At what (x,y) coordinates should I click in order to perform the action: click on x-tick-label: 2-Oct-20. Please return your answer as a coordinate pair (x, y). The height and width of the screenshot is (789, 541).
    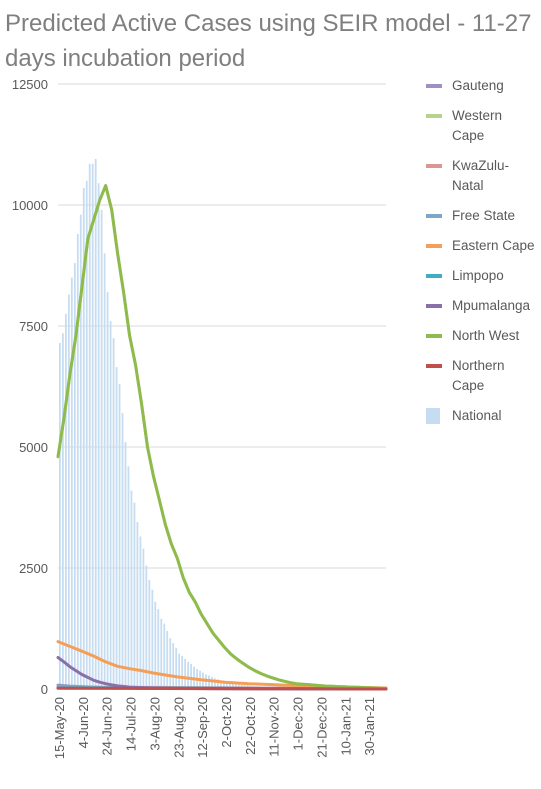
    Looking at the image, I should click on (226, 722).